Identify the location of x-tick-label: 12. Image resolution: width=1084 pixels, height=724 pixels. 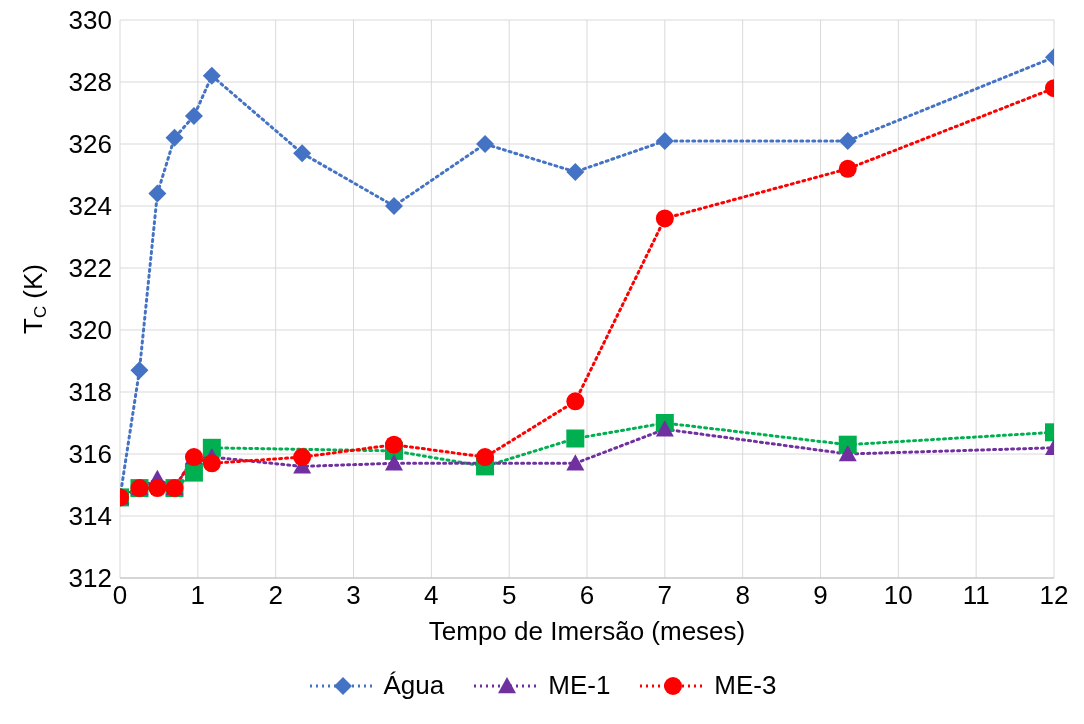
(1054, 595).